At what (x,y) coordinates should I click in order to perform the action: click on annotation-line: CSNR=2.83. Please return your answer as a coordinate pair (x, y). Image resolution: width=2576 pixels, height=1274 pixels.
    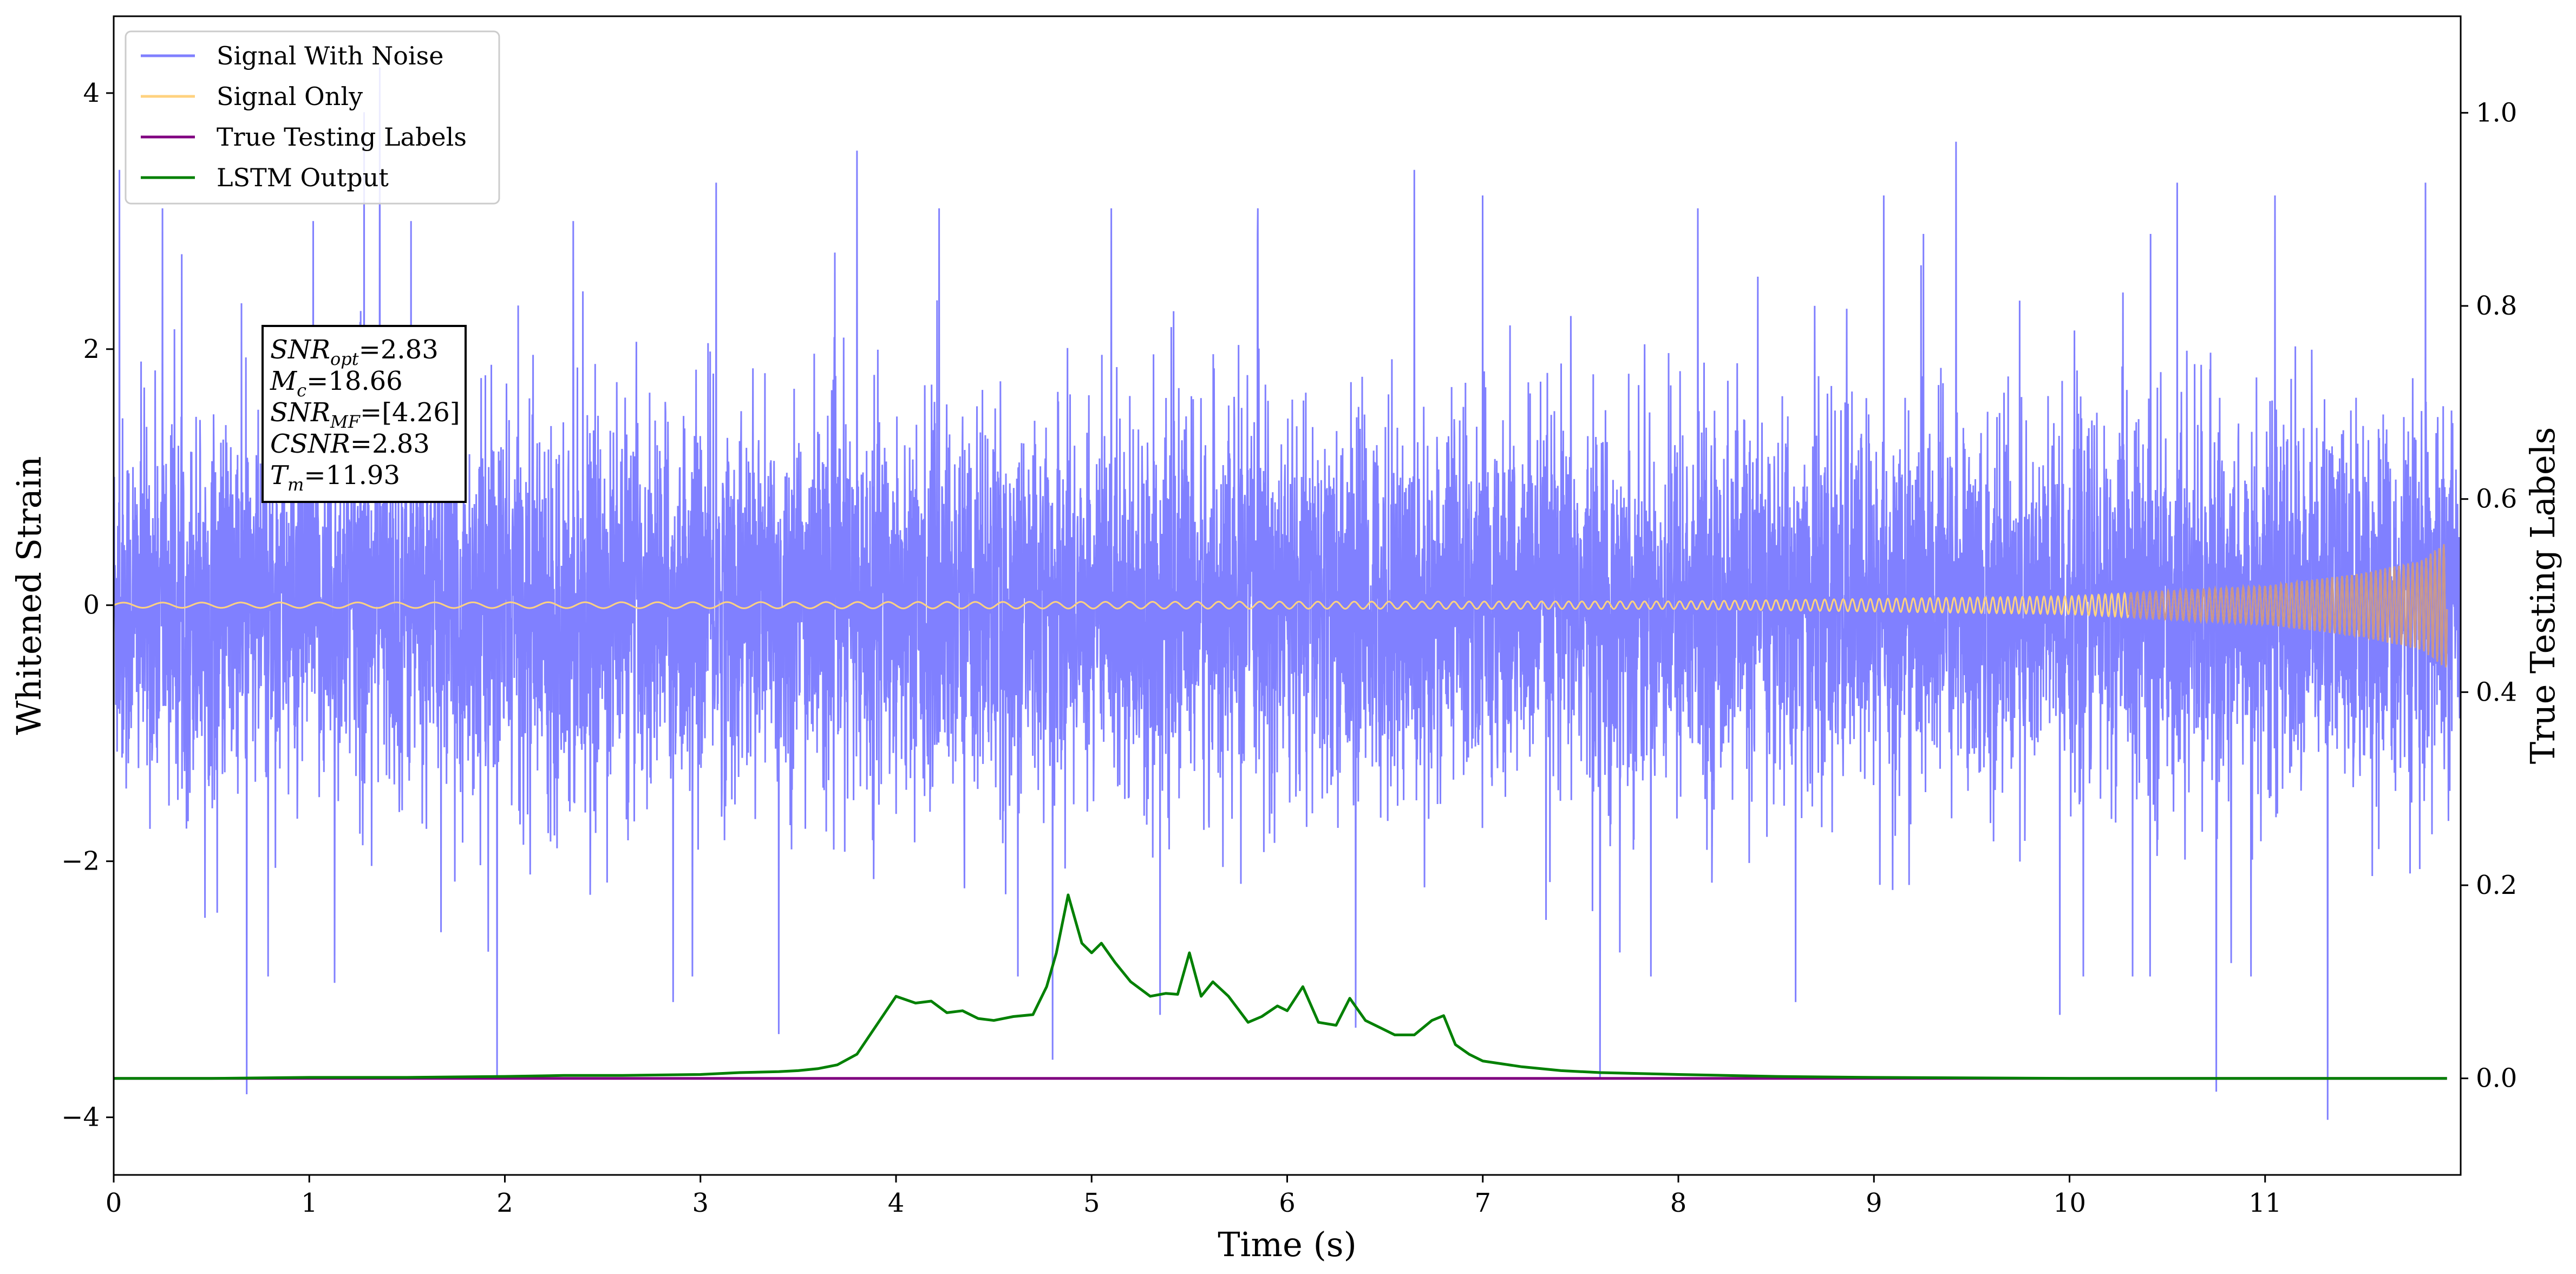
    Looking at the image, I should click on (350, 444).